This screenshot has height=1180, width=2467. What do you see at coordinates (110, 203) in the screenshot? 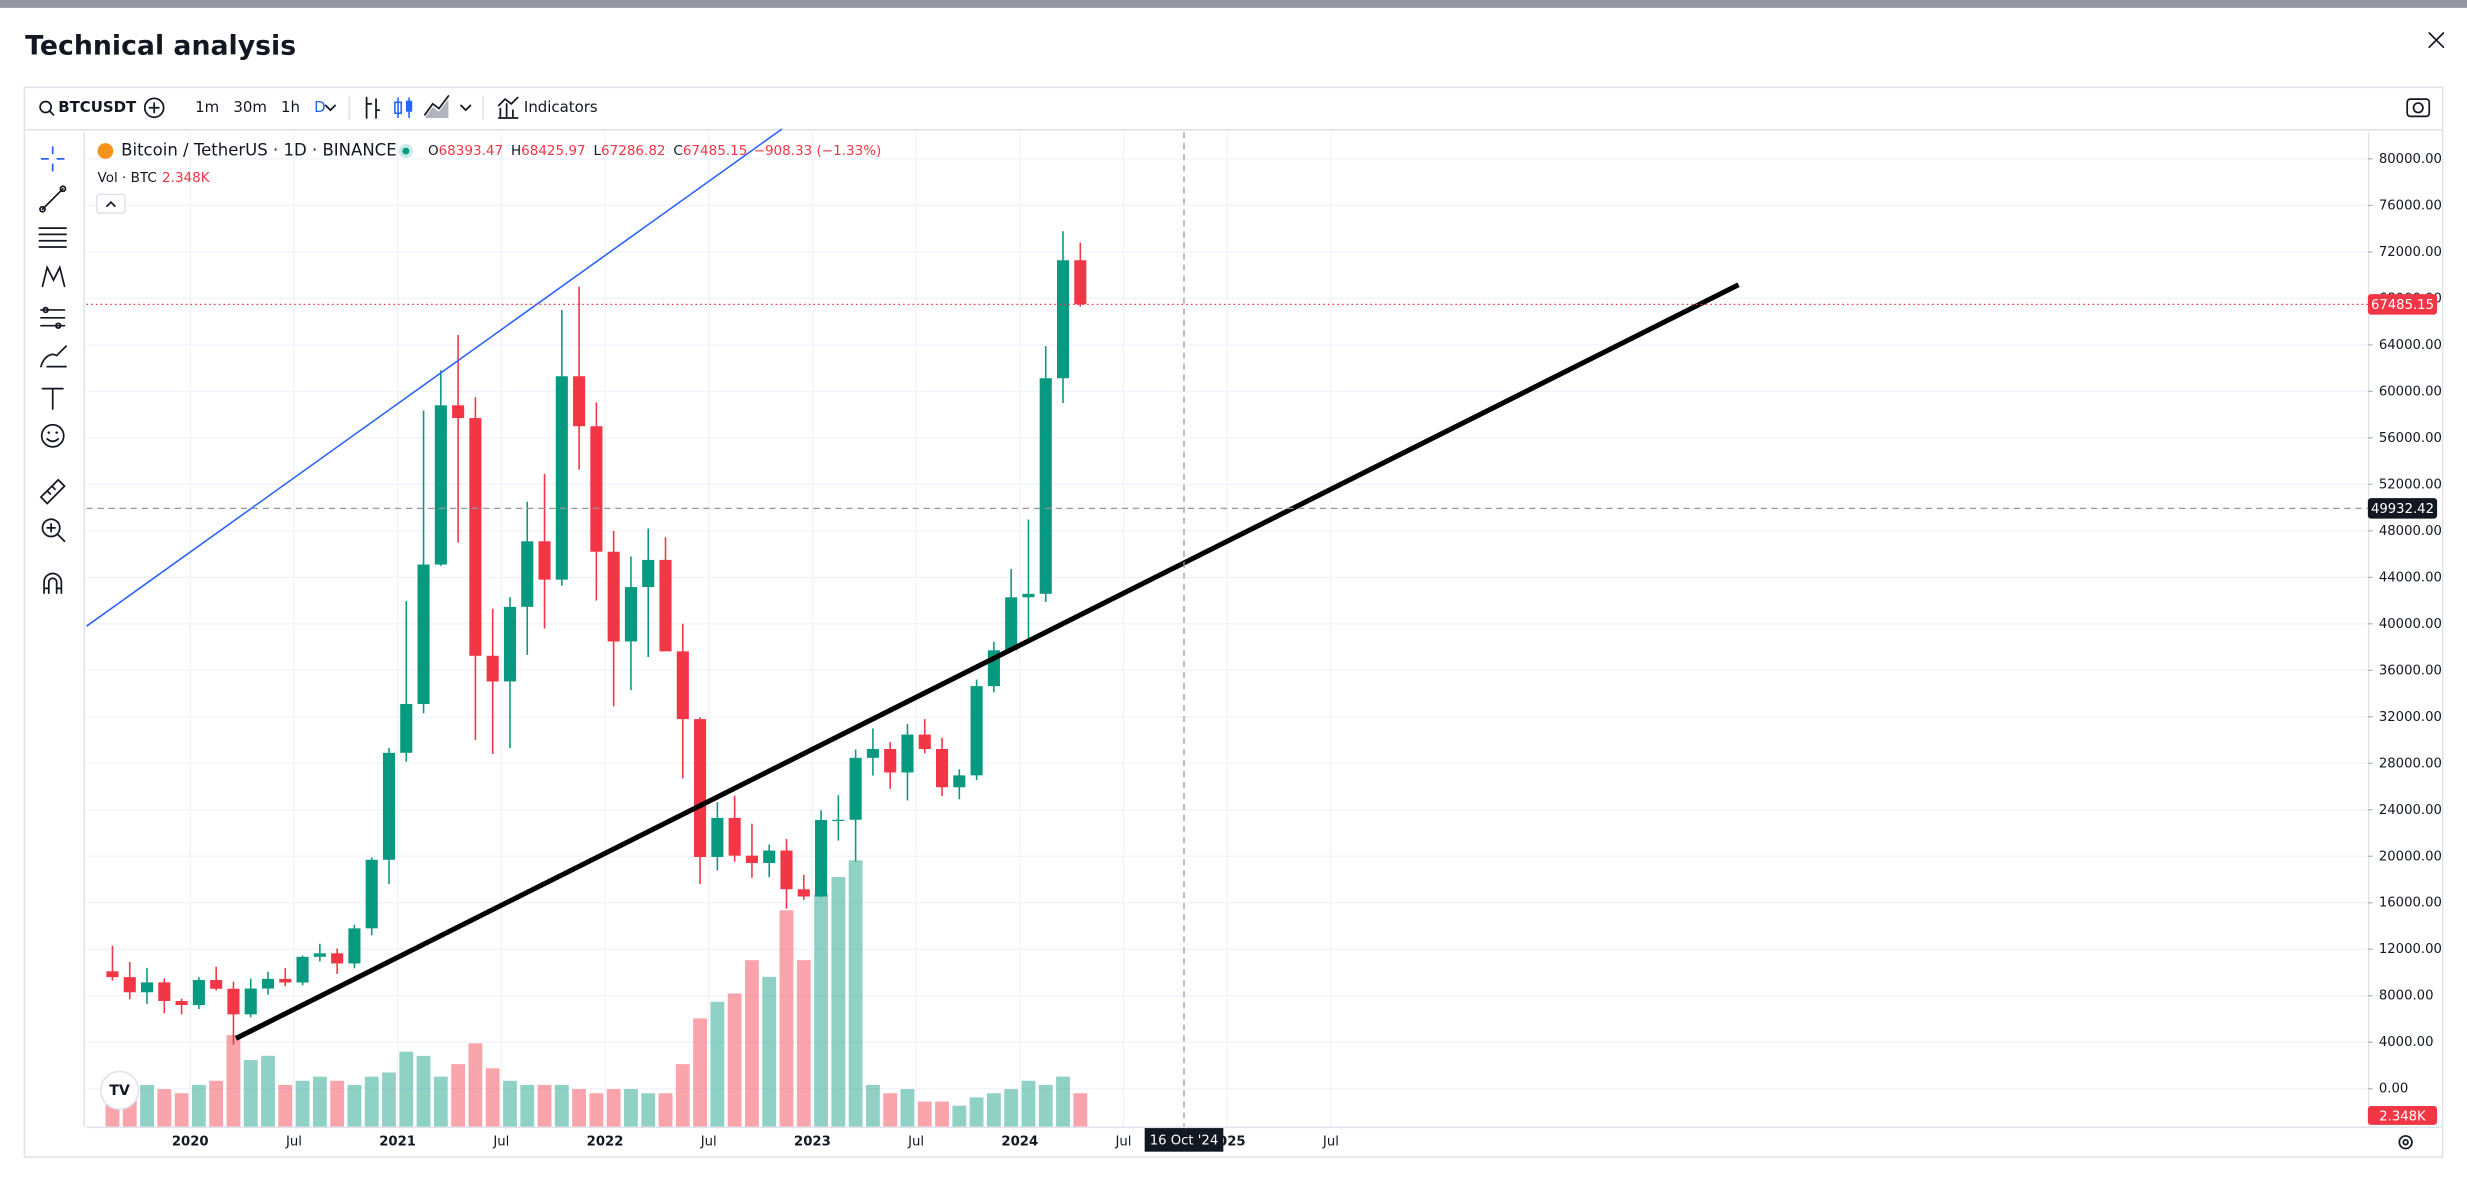
I see `collapse-legend` at bounding box center [110, 203].